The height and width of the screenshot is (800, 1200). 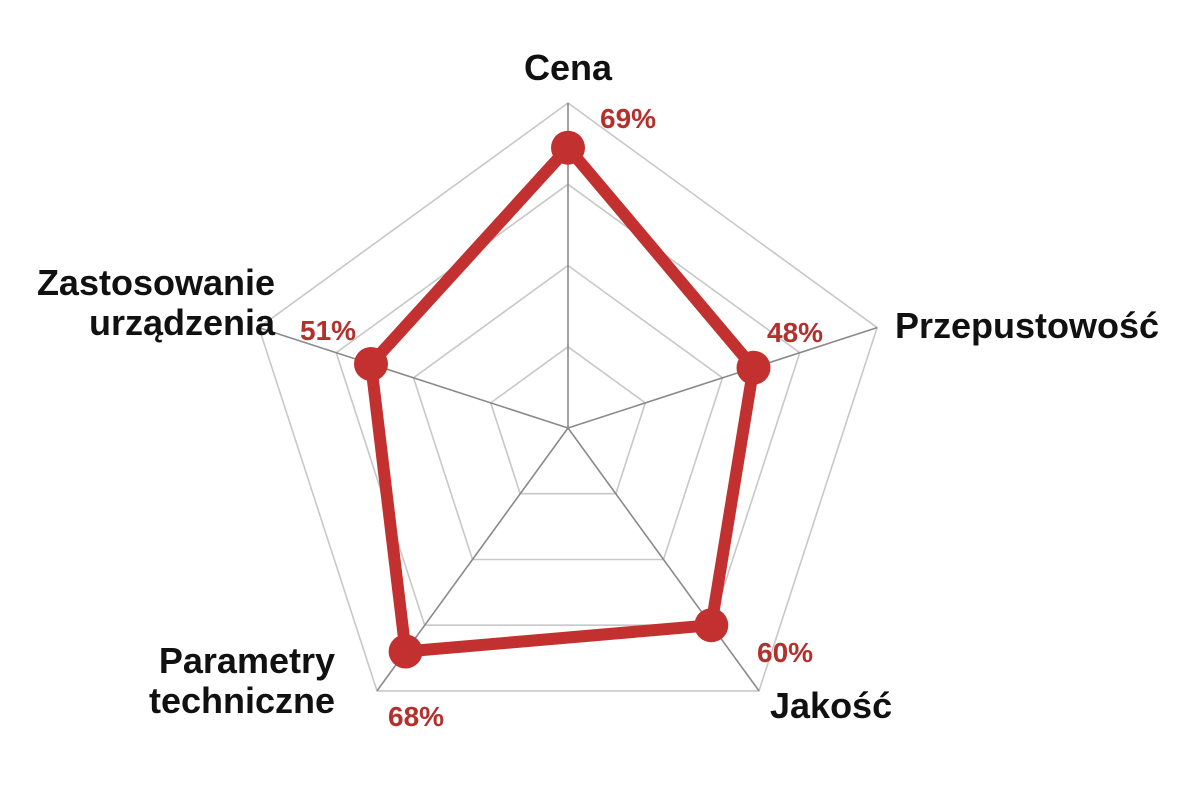 I want to click on axis-label-3: Jakość, so click(x=831, y=705).